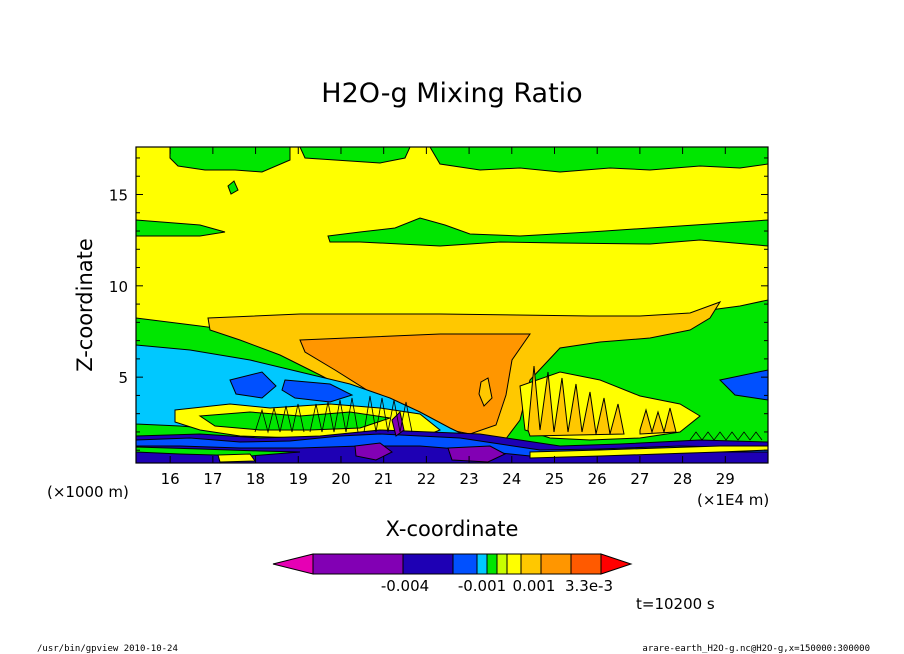  Describe the element at coordinates (298, 479) in the screenshot. I see `x-tick-label: 19` at that location.